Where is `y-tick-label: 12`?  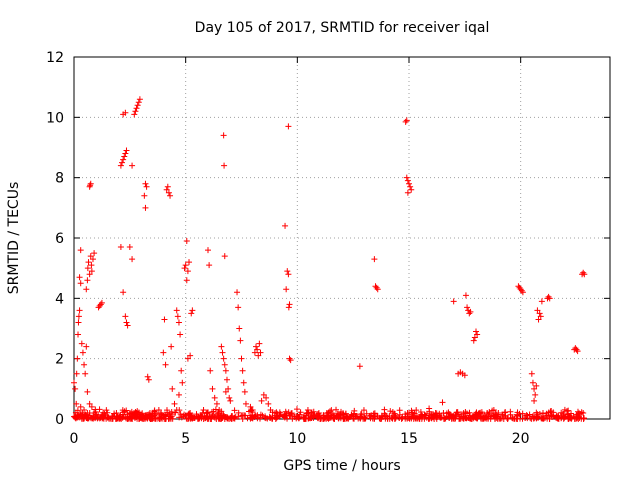 y-tick-label: 12 is located at coordinates (55, 58).